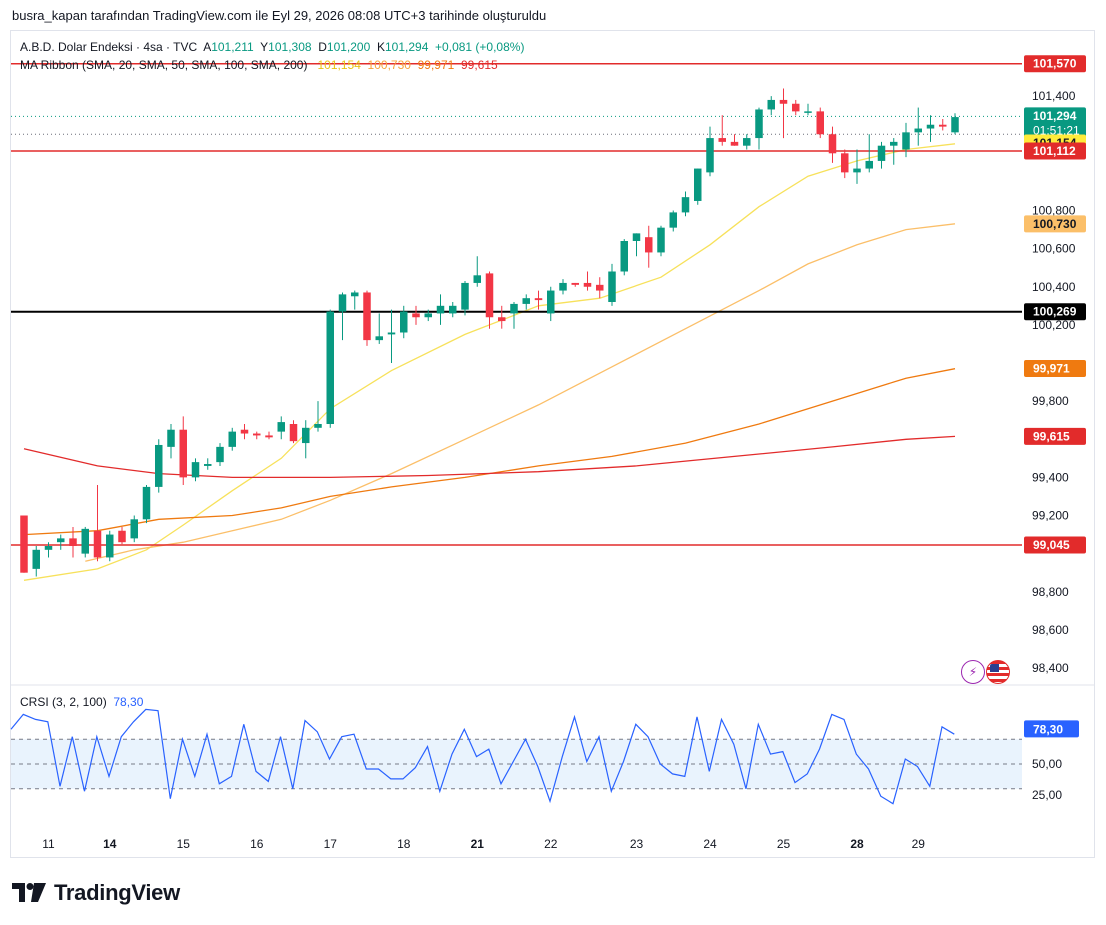  Describe the element at coordinates (1054, 96) in the screenshot. I see `price-axis-label: 101,400` at that location.